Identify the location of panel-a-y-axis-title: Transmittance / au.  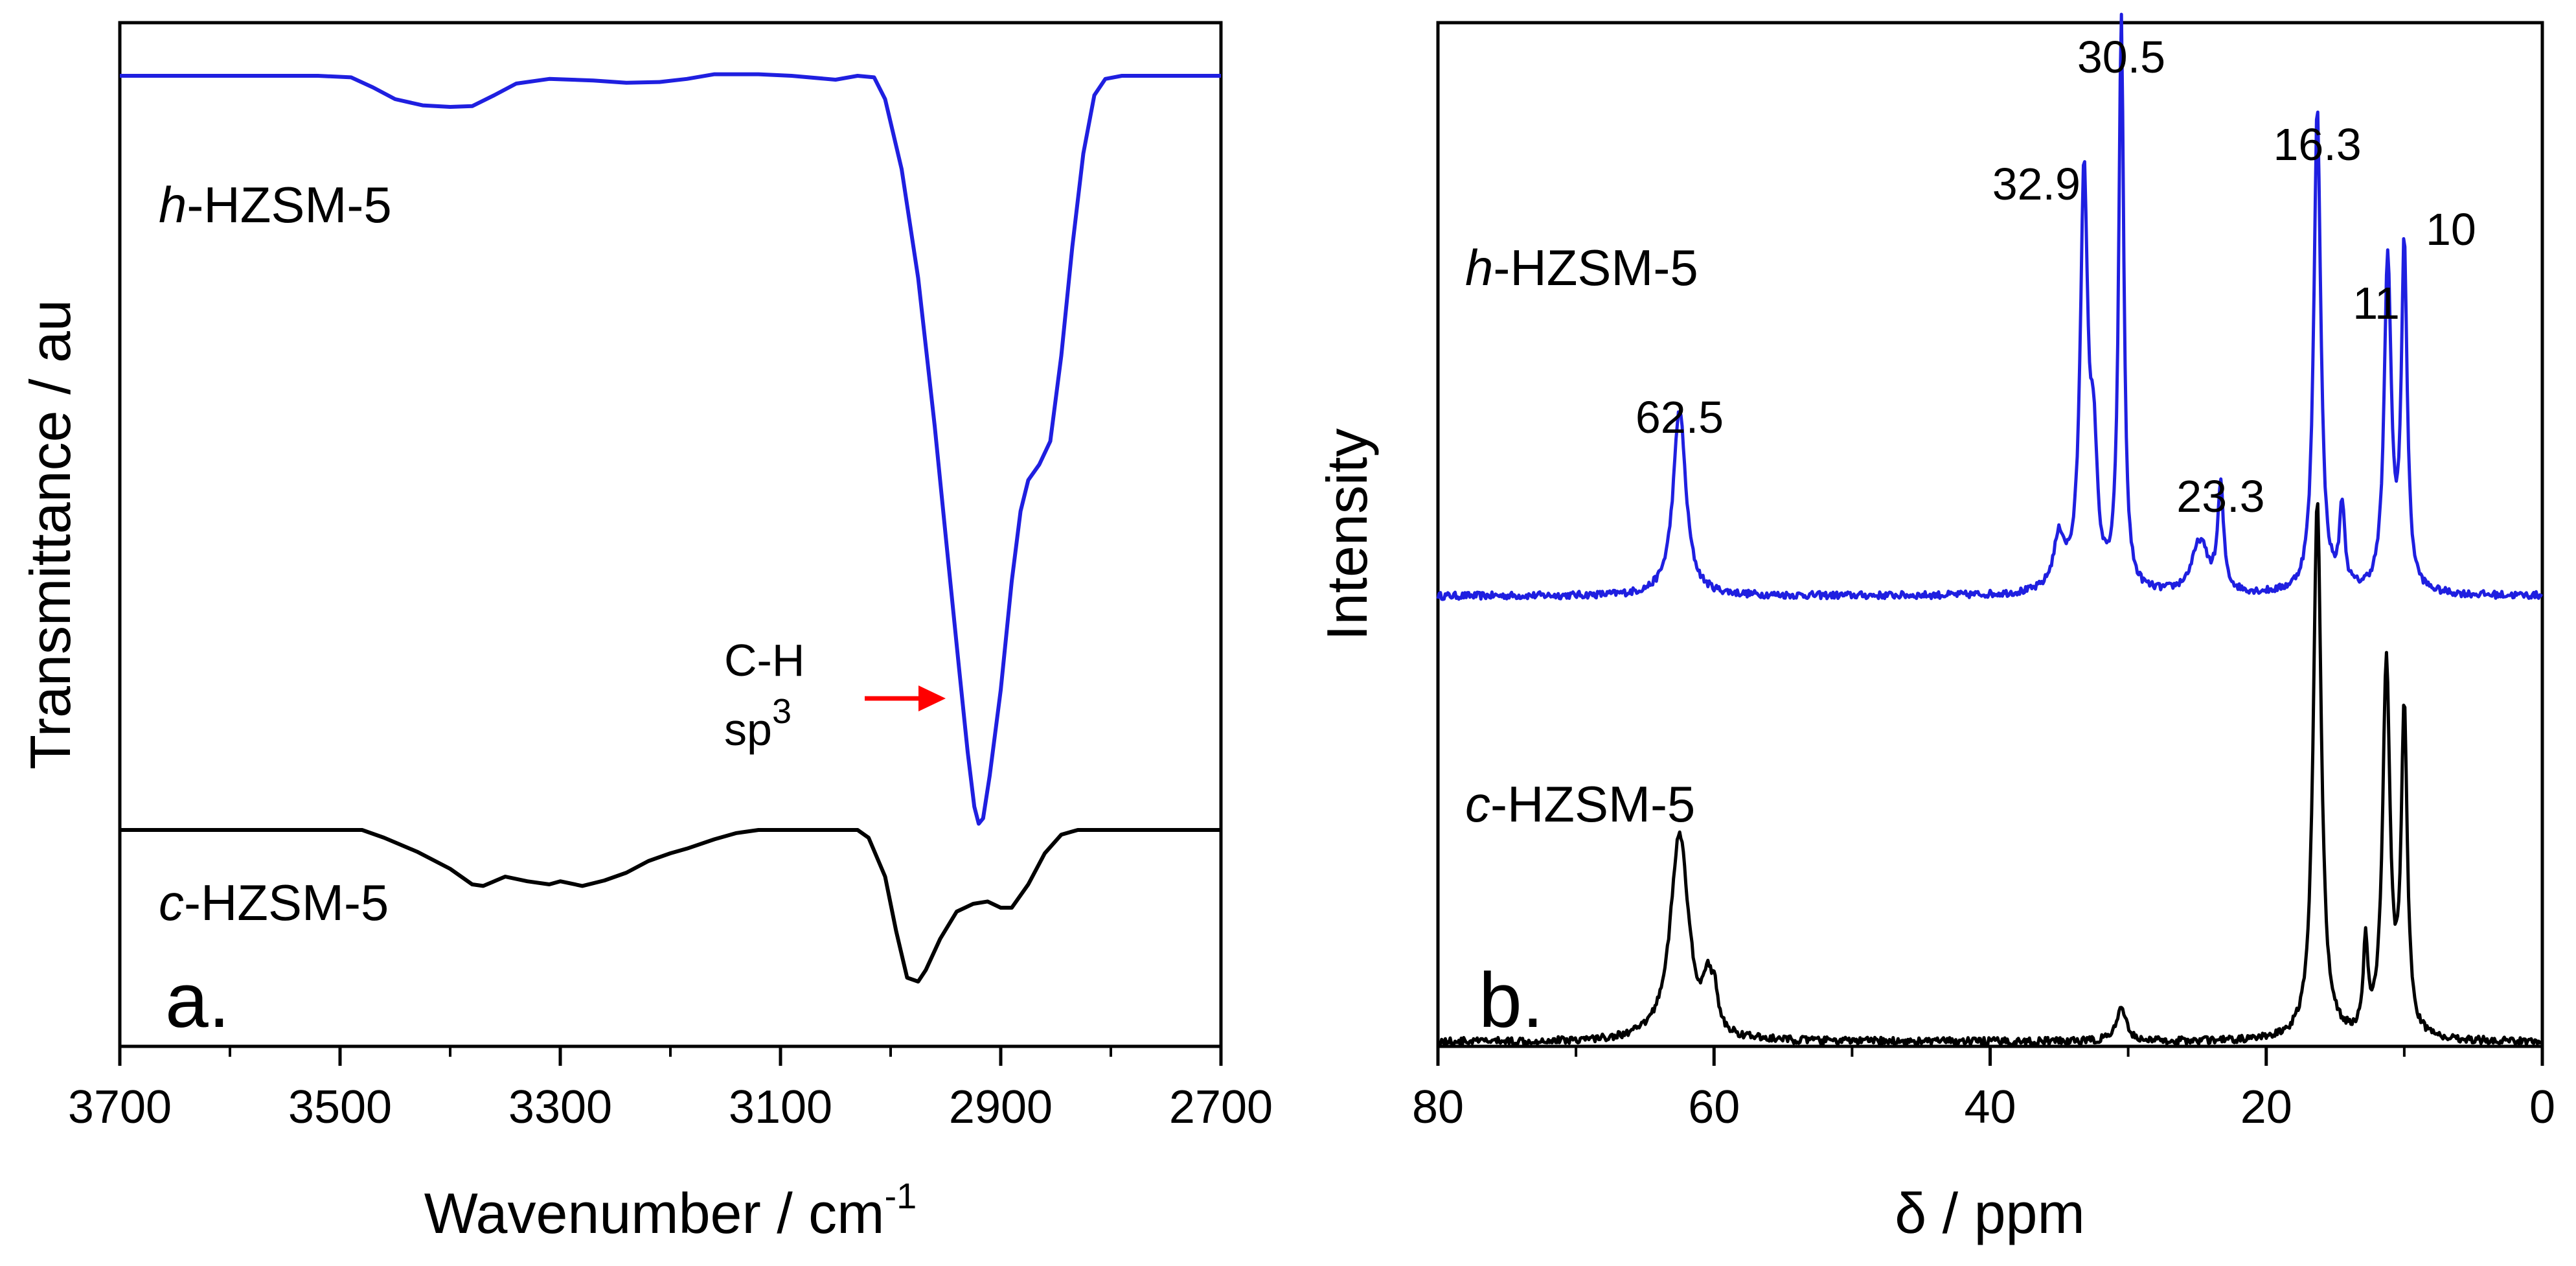
(50, 534).